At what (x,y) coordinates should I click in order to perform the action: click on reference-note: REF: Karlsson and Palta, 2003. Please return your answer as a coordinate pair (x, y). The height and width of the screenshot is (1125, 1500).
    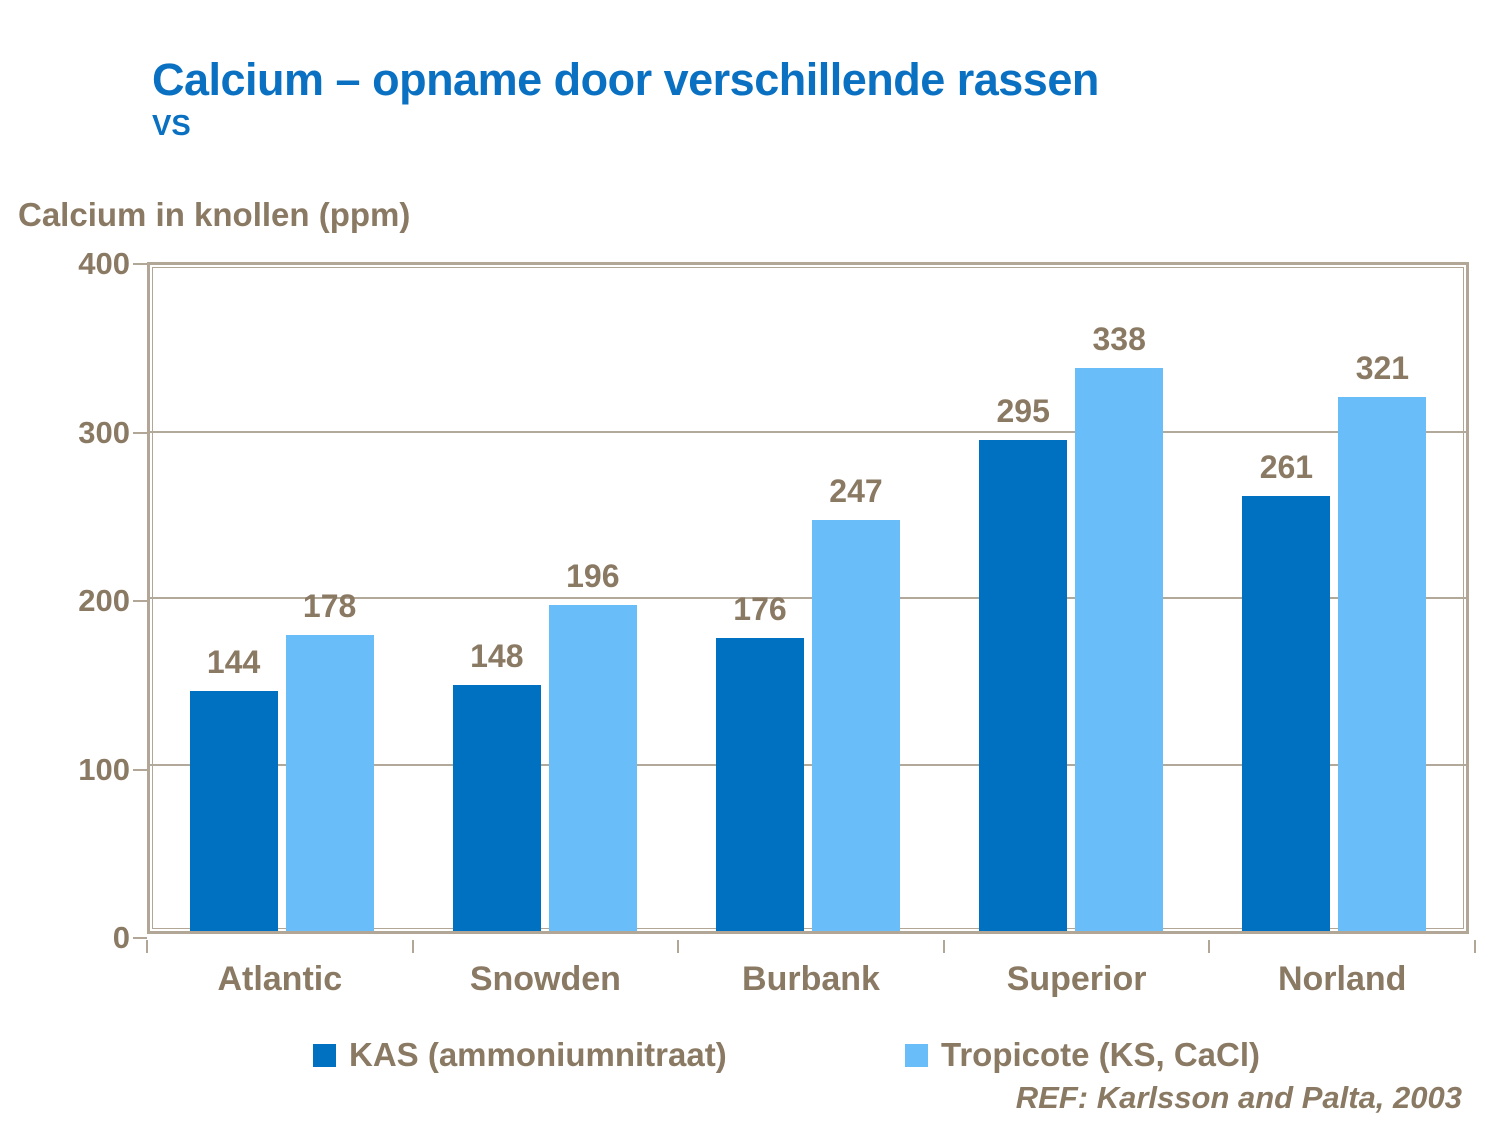
    Looking at the image, I should click on (1238, 1097).